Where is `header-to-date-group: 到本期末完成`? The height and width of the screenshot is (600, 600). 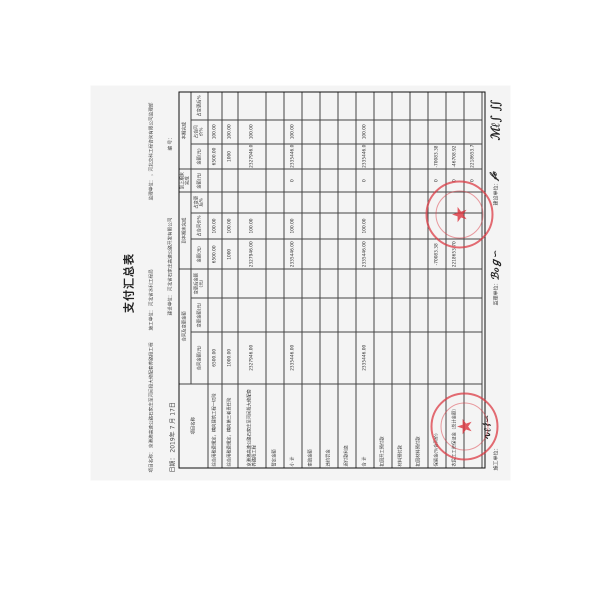
header-to-date-group: 到本期末完成 is located at coordinates (185, 231).